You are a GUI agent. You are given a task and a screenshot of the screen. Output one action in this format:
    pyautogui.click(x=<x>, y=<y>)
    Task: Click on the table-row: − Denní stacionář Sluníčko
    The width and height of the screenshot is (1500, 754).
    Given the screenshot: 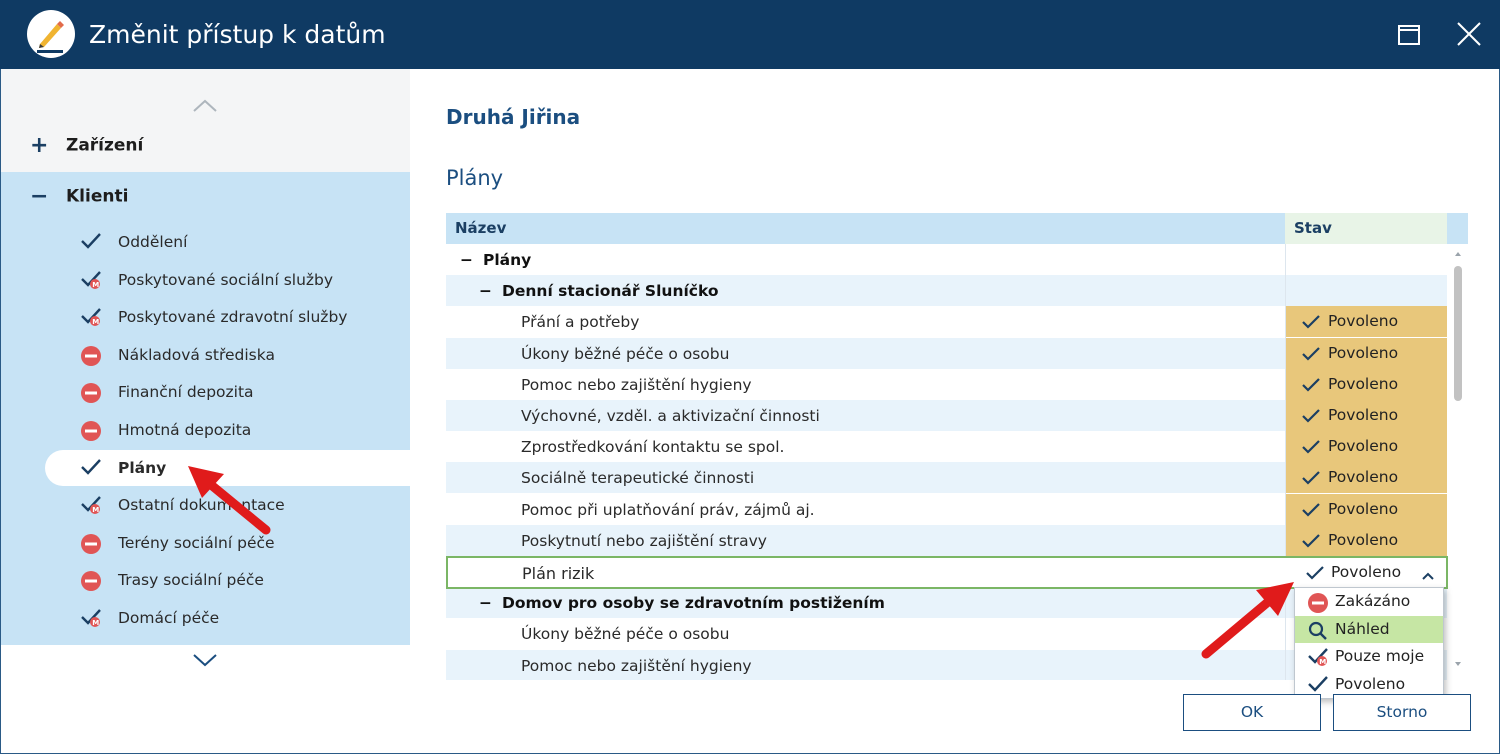 What is the action you would take?
    pyautogui.click(x=946, y=291)
    